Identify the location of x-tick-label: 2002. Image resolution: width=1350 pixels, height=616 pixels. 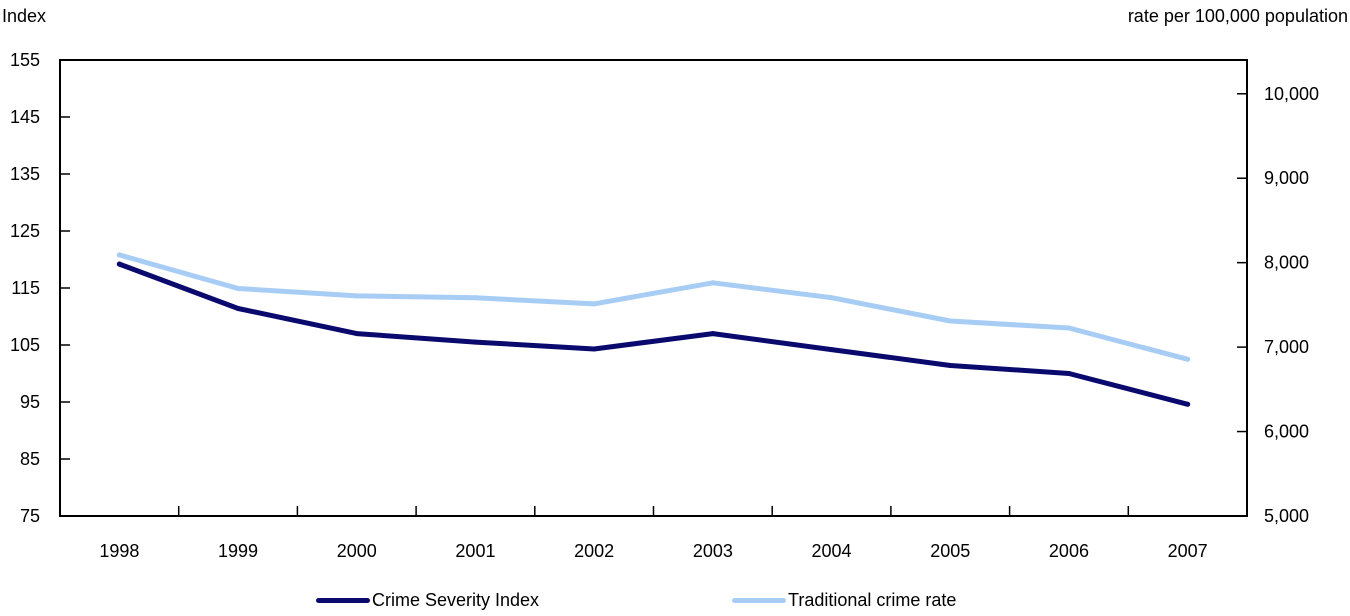
(594, 551).